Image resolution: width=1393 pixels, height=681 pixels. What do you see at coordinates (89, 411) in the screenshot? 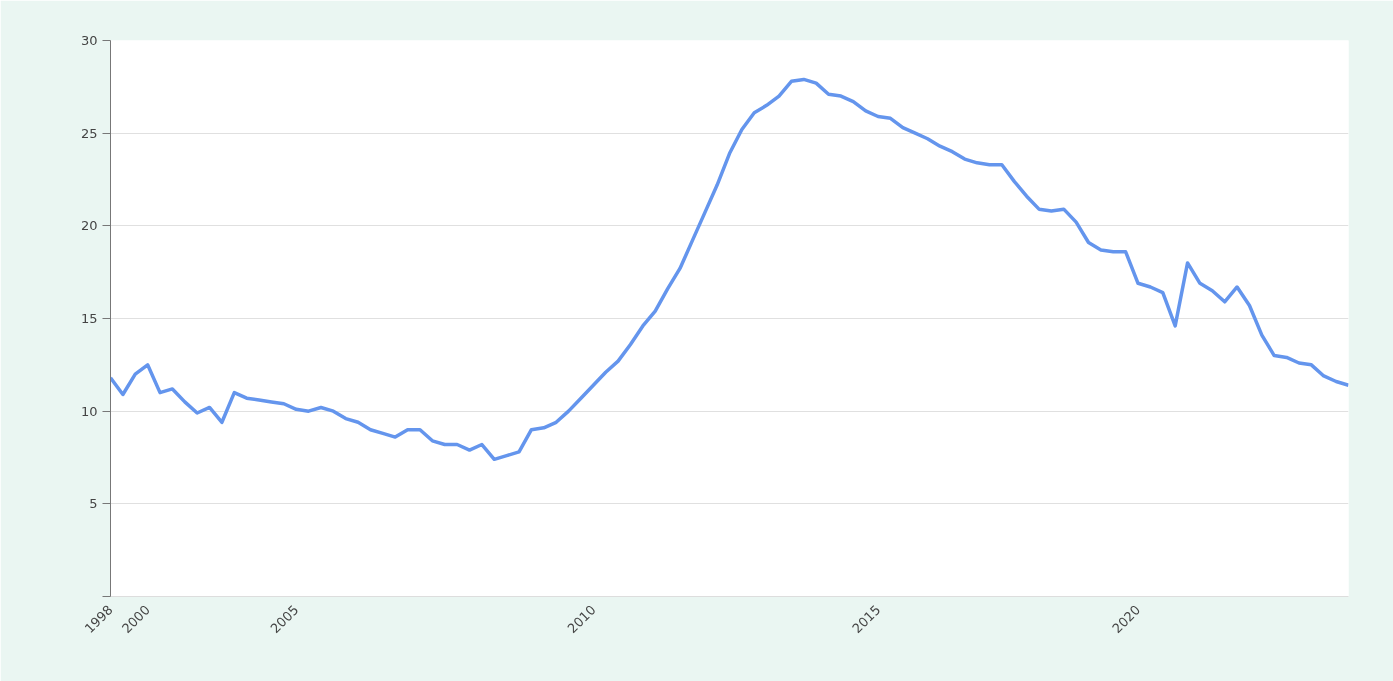
I see `y-tick-label: 10` at bounding box center [89, 411].